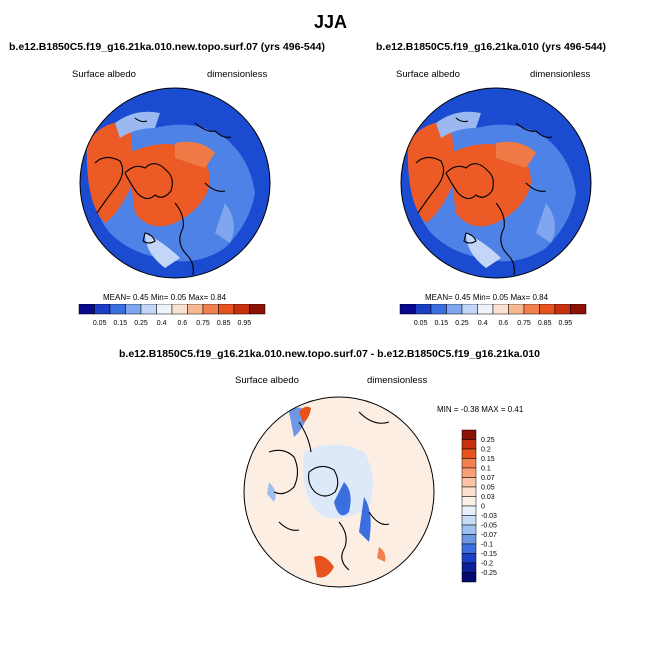 The height and width of the screenshot is (661, 661). Describe the element at coordinates (141, 323) in the screenshot. I see `left-colorbar-tick-label: 0.25` at that location.